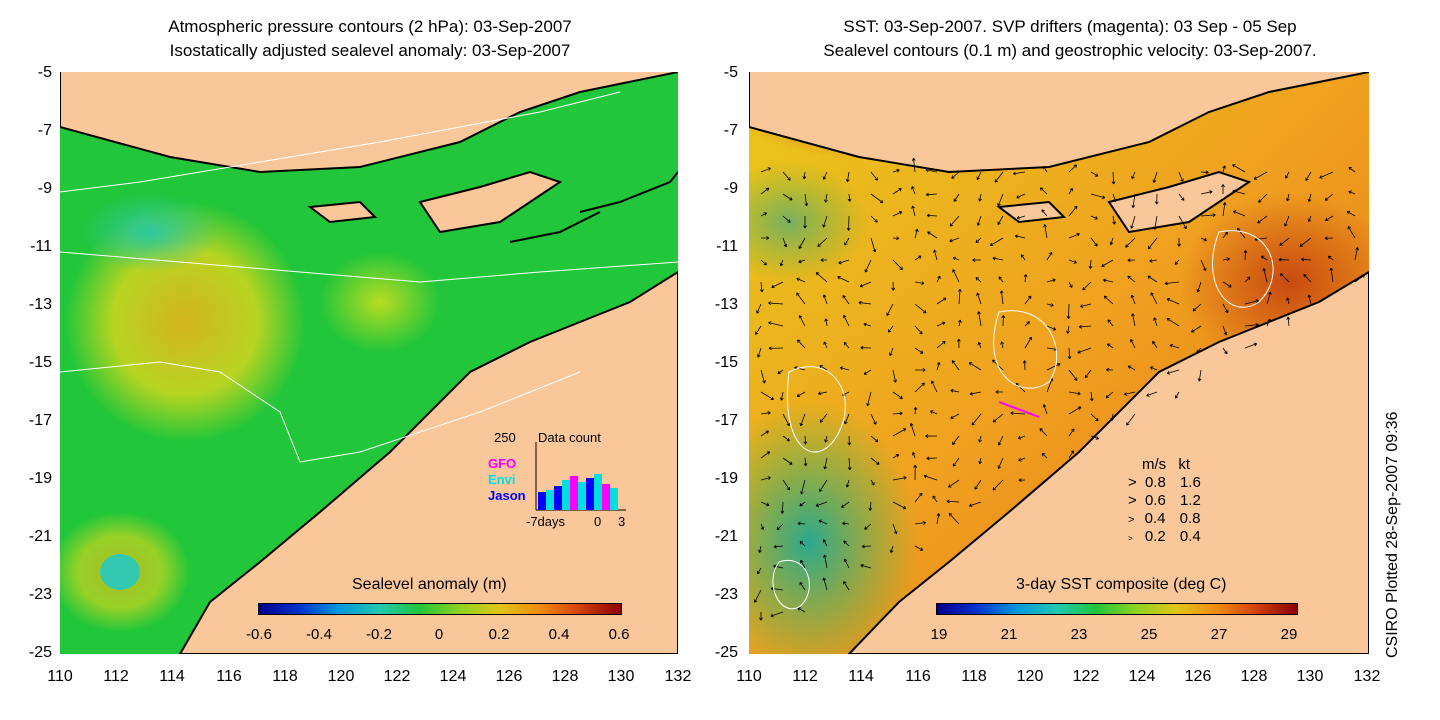  I want to click on negative-anomaly-region, so click(150, 232).